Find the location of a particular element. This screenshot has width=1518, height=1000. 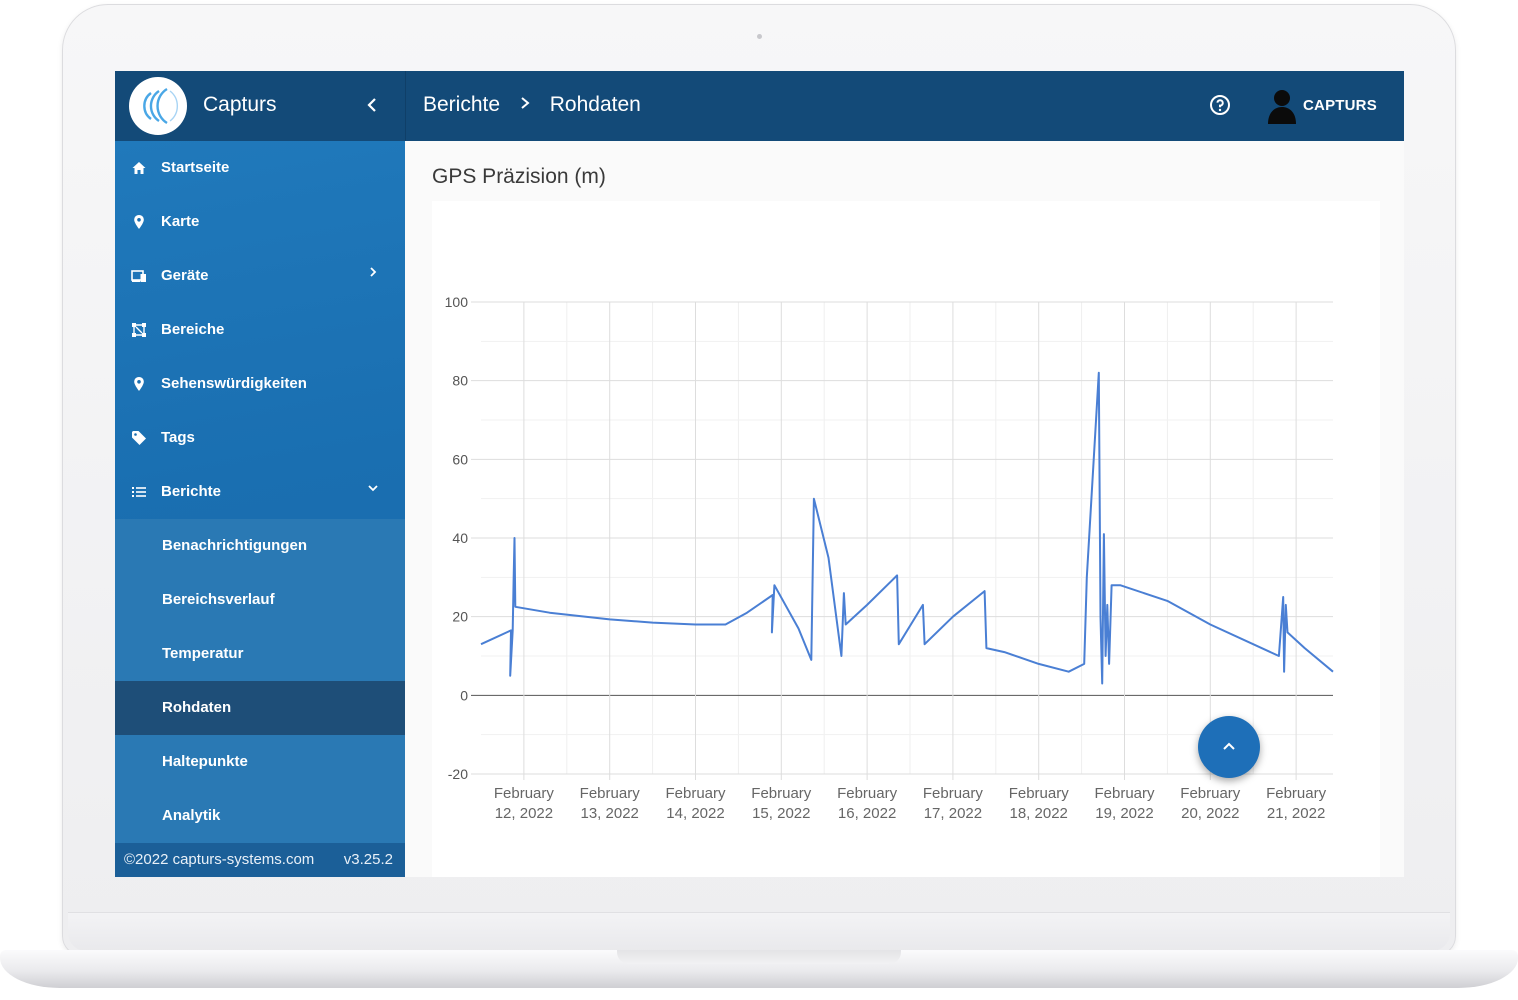

sidebar-item-label: Tags is located at coordinates (178, 437).